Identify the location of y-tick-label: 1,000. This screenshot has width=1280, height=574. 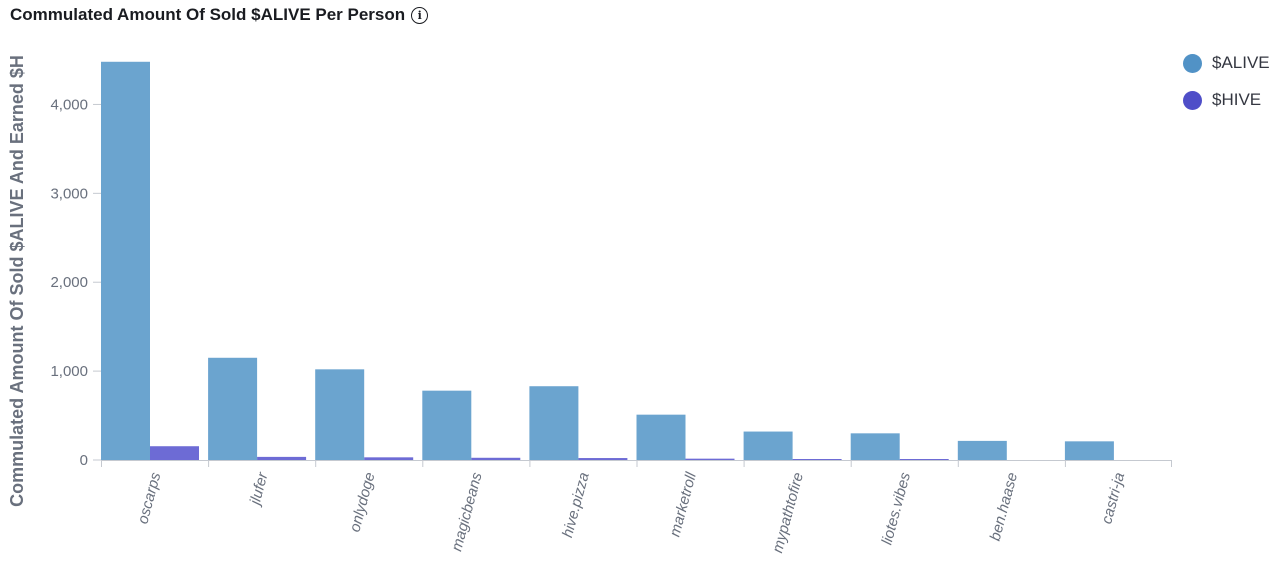
(69, 371).